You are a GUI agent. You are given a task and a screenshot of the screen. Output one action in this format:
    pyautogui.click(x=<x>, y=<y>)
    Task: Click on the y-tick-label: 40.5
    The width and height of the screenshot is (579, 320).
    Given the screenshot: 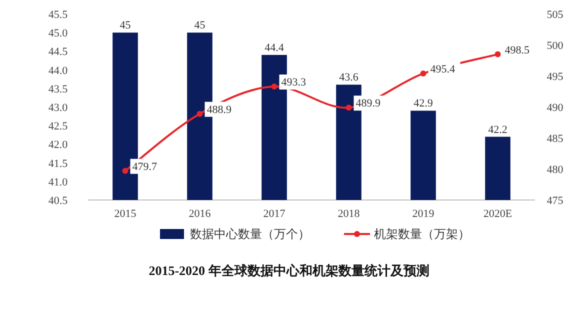 What is the action you would take?
    pyautogui.click(x=58, y=201)
    